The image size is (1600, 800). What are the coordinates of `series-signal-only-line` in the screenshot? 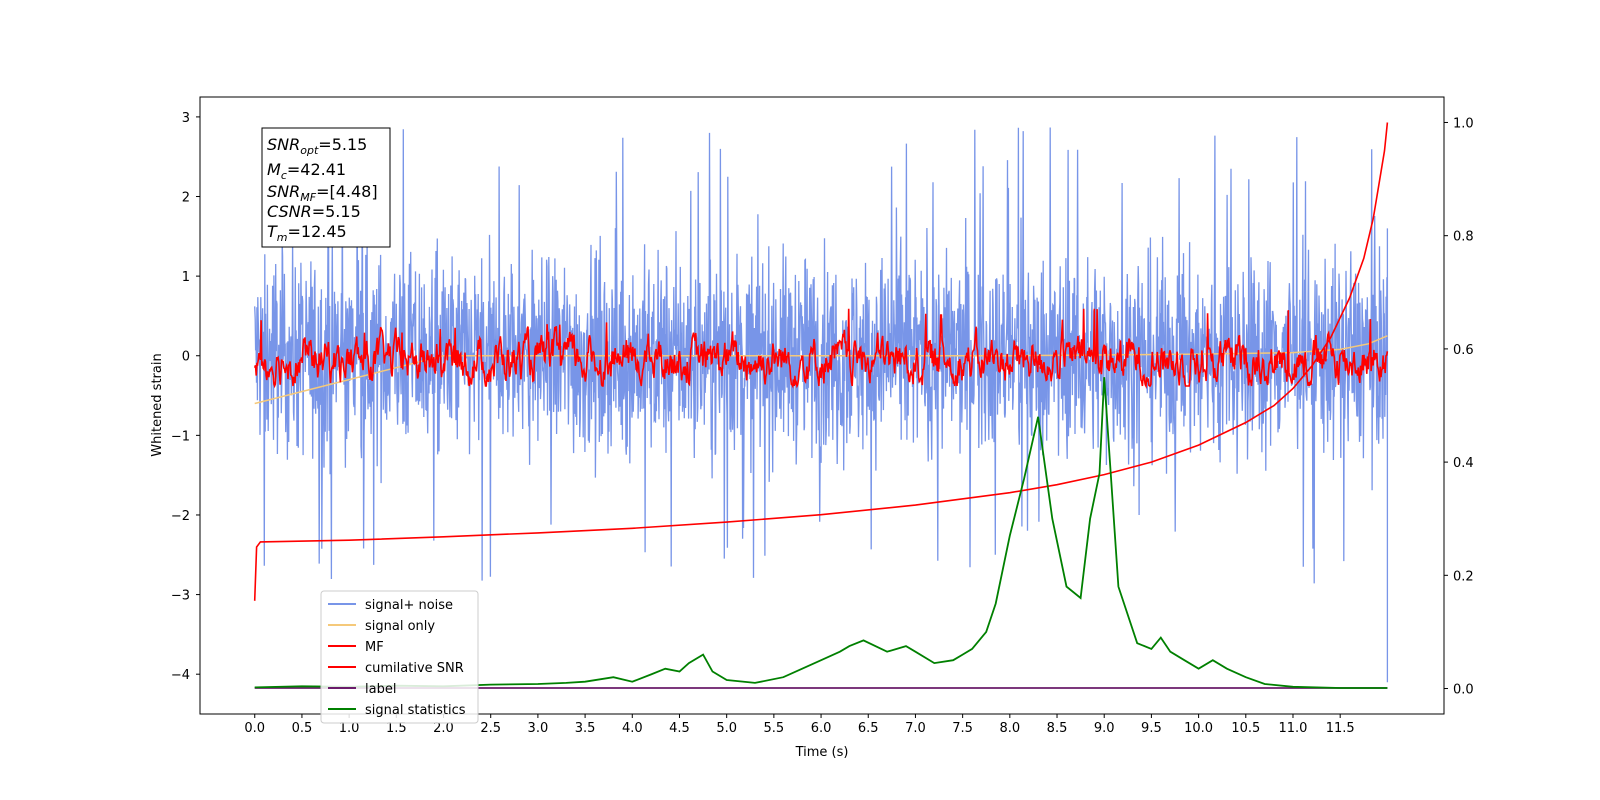 It's located at (821, 370).